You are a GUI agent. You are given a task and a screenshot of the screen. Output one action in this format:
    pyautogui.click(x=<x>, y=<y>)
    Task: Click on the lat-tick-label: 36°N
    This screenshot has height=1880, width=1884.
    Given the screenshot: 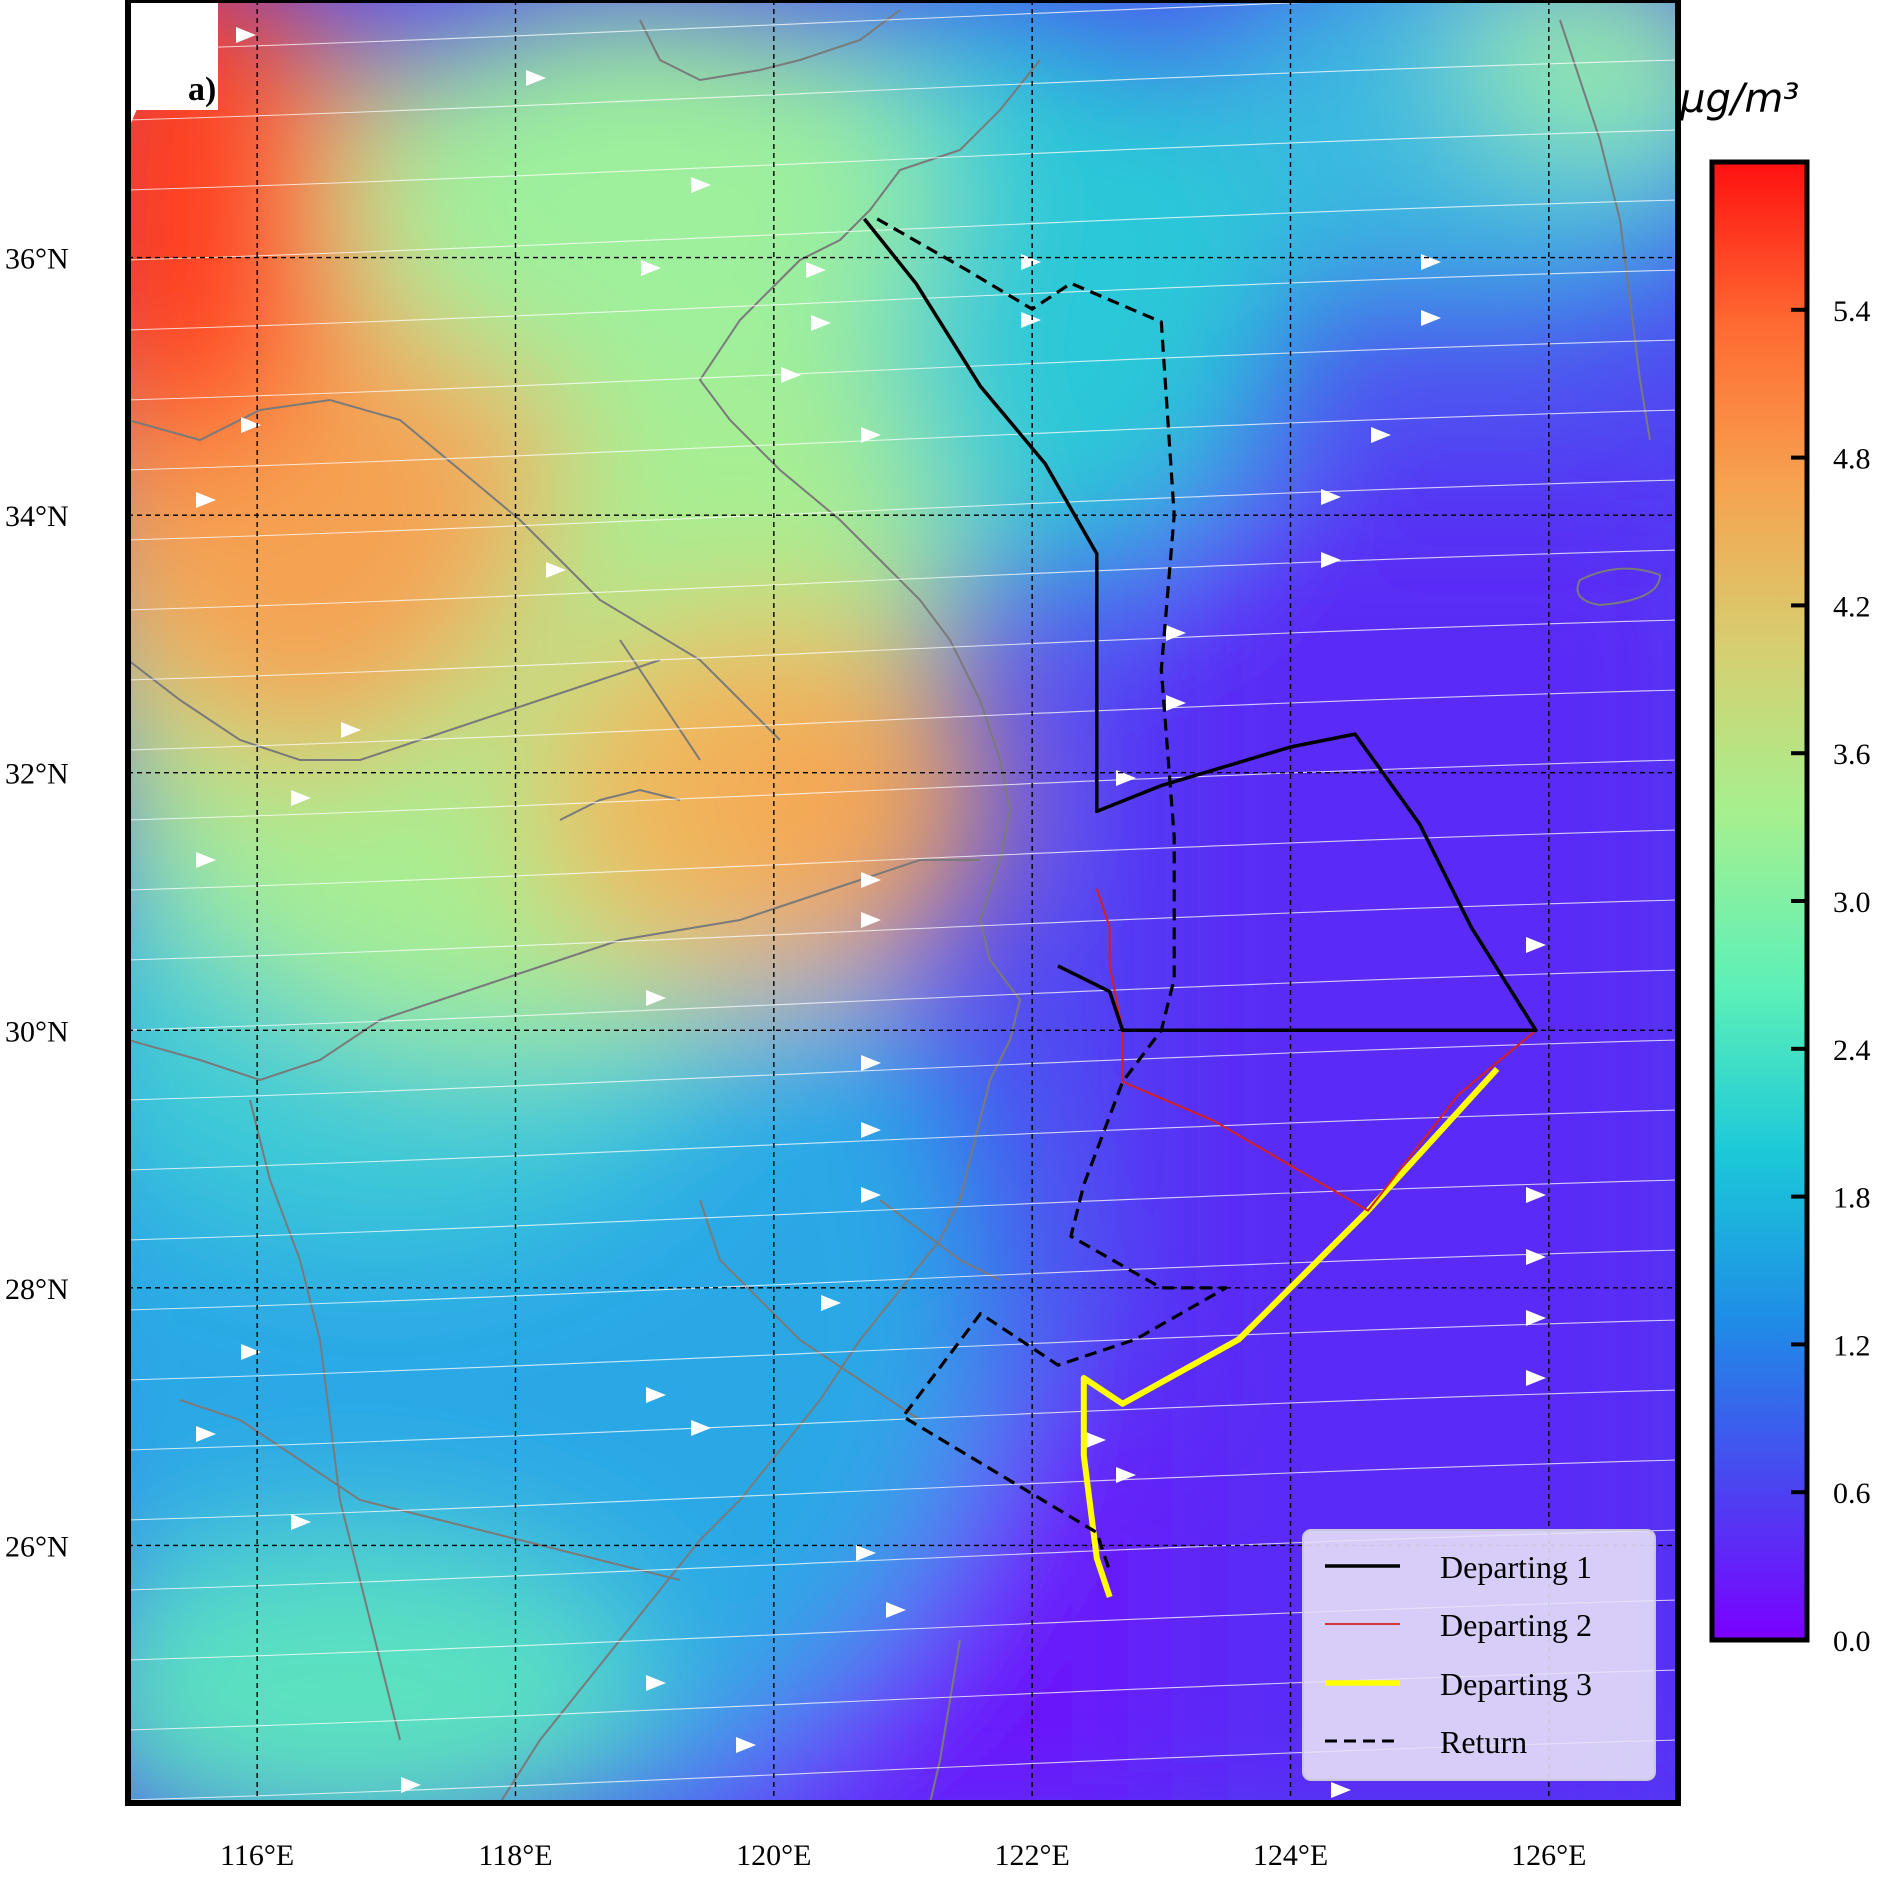 What is the action you would take?
    pyautogui.click(x=37, y=259)
    